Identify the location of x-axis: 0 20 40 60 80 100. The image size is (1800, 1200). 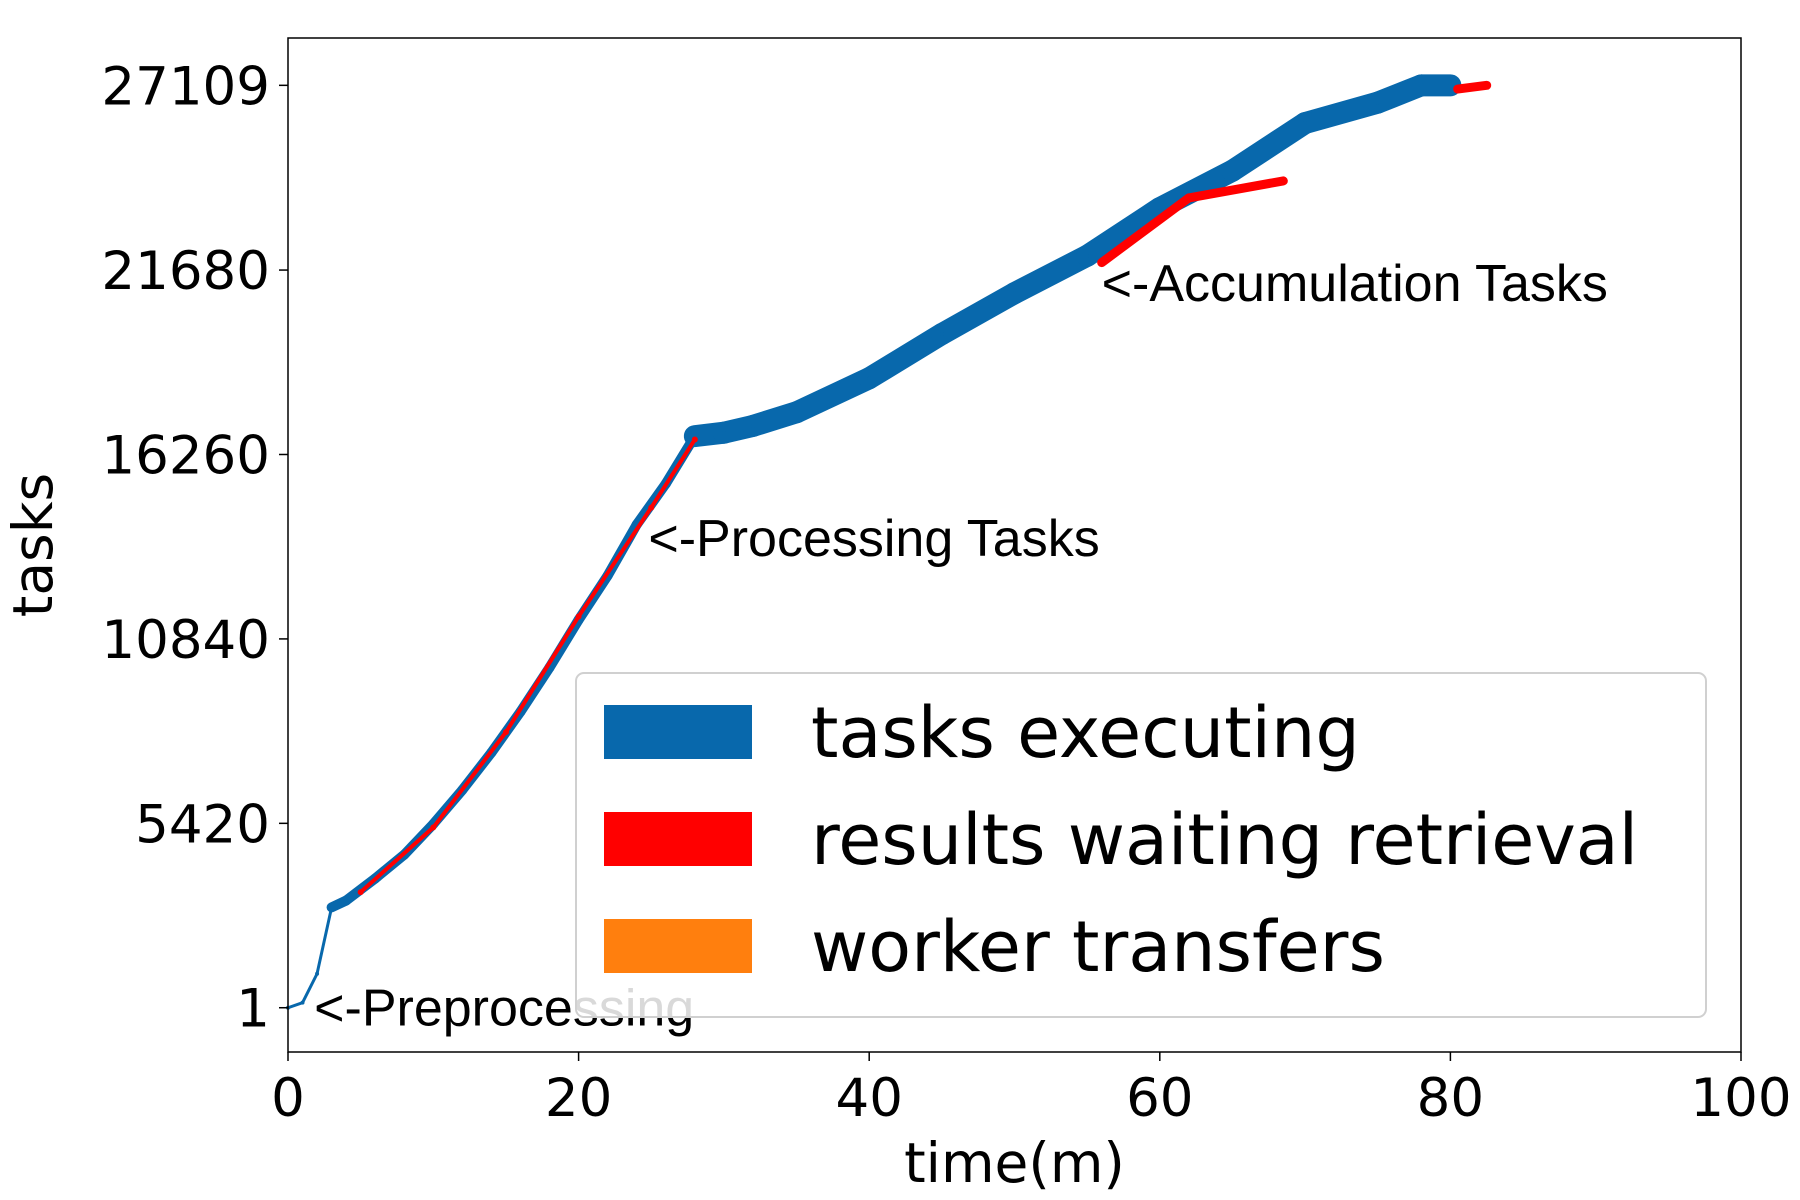
(1031, 1090).